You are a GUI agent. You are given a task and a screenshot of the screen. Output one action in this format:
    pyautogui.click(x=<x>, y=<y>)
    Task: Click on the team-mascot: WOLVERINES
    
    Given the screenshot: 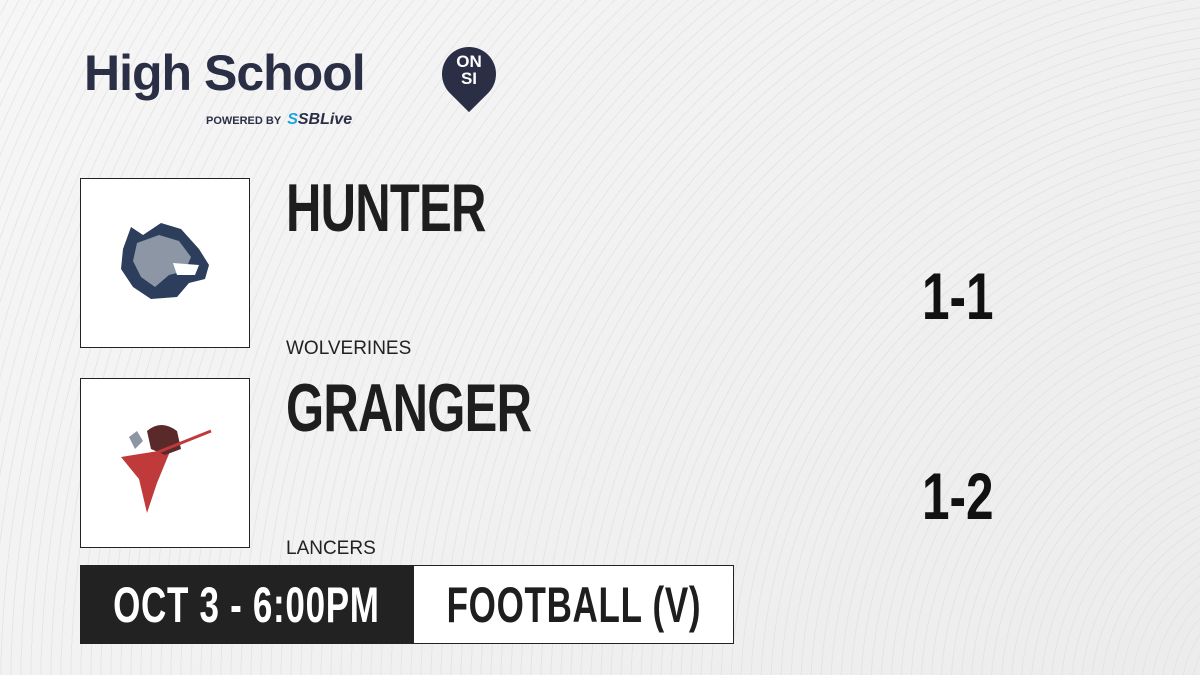 What is the action you would take?
    pyautogui.click(x=349, y=348)
    